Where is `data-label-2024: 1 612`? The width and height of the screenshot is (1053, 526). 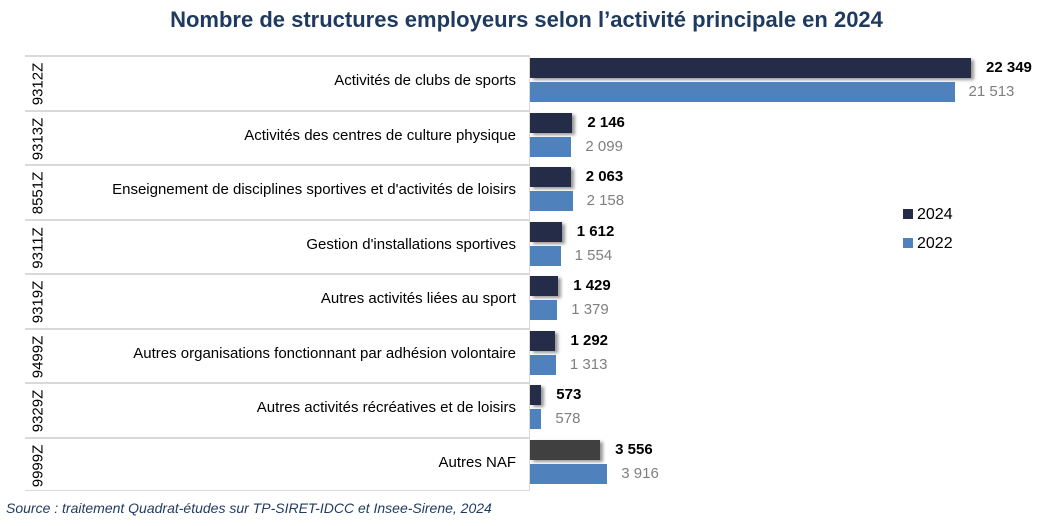 data-label-2024: 1 612 is located at coordinates (595, 231).